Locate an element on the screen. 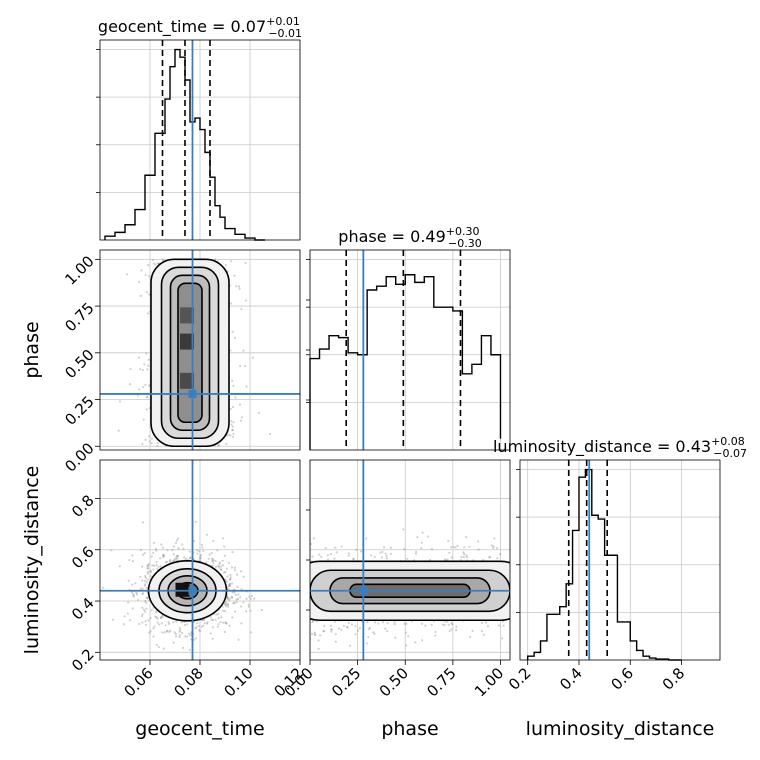 This screenshot has width=760, height=760. histogram-geocent_time is located at coordinates (184, 144).